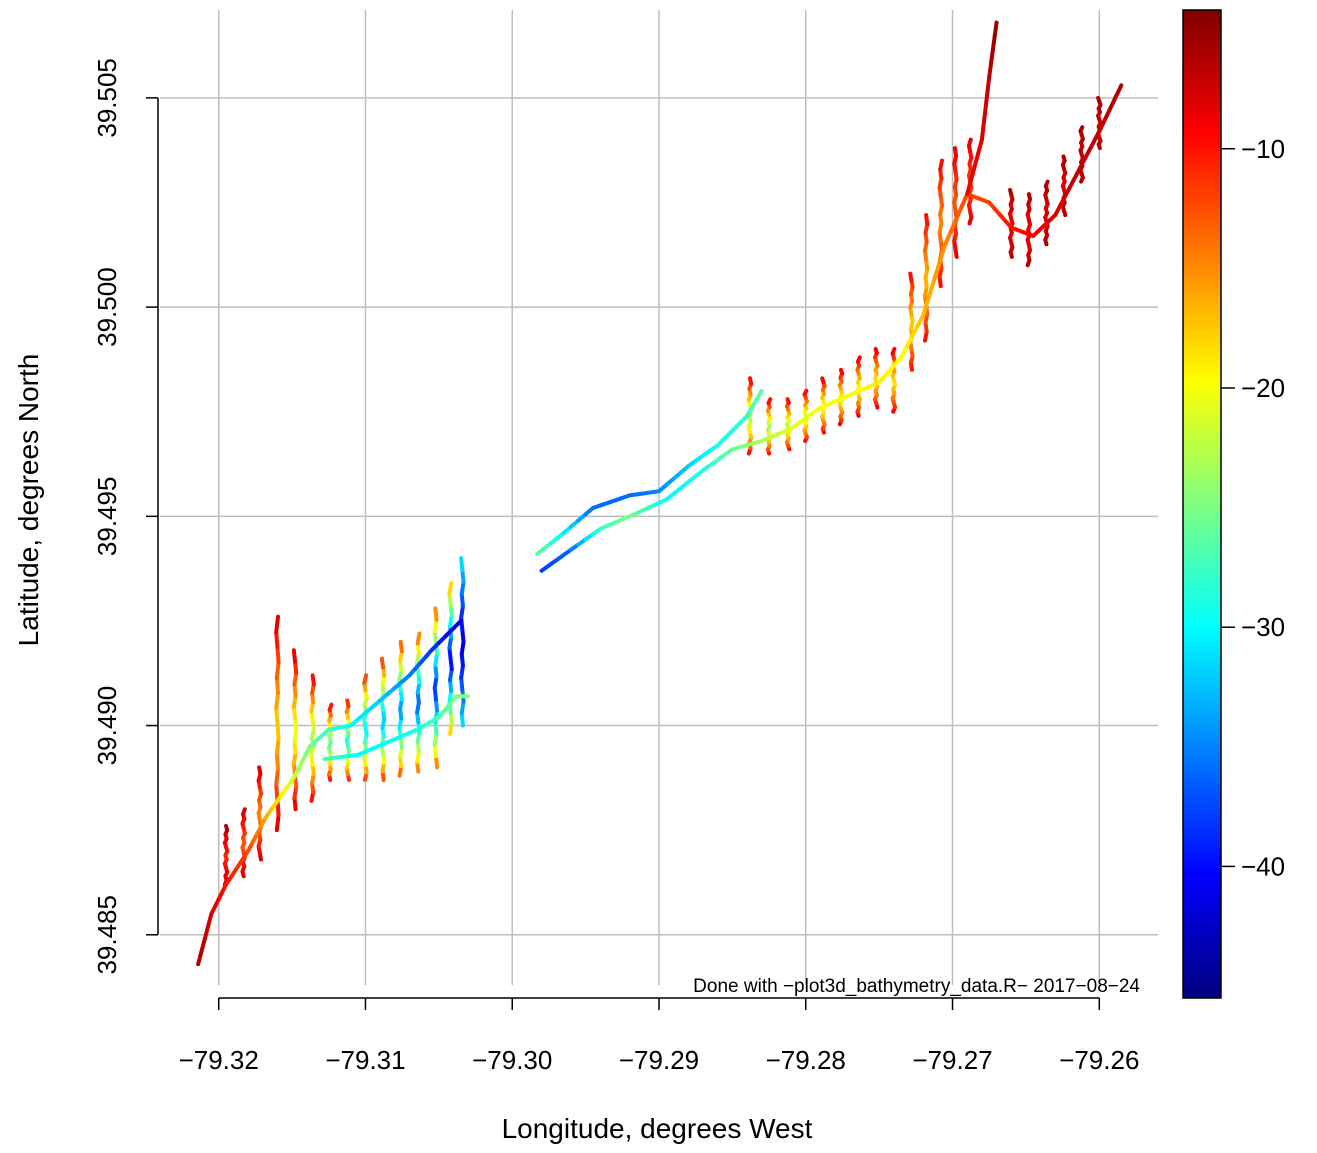 The width and height of the screenshot is (1317, 1153). I want to click on colorbar-tick-label: −40, so click(1263, 866).